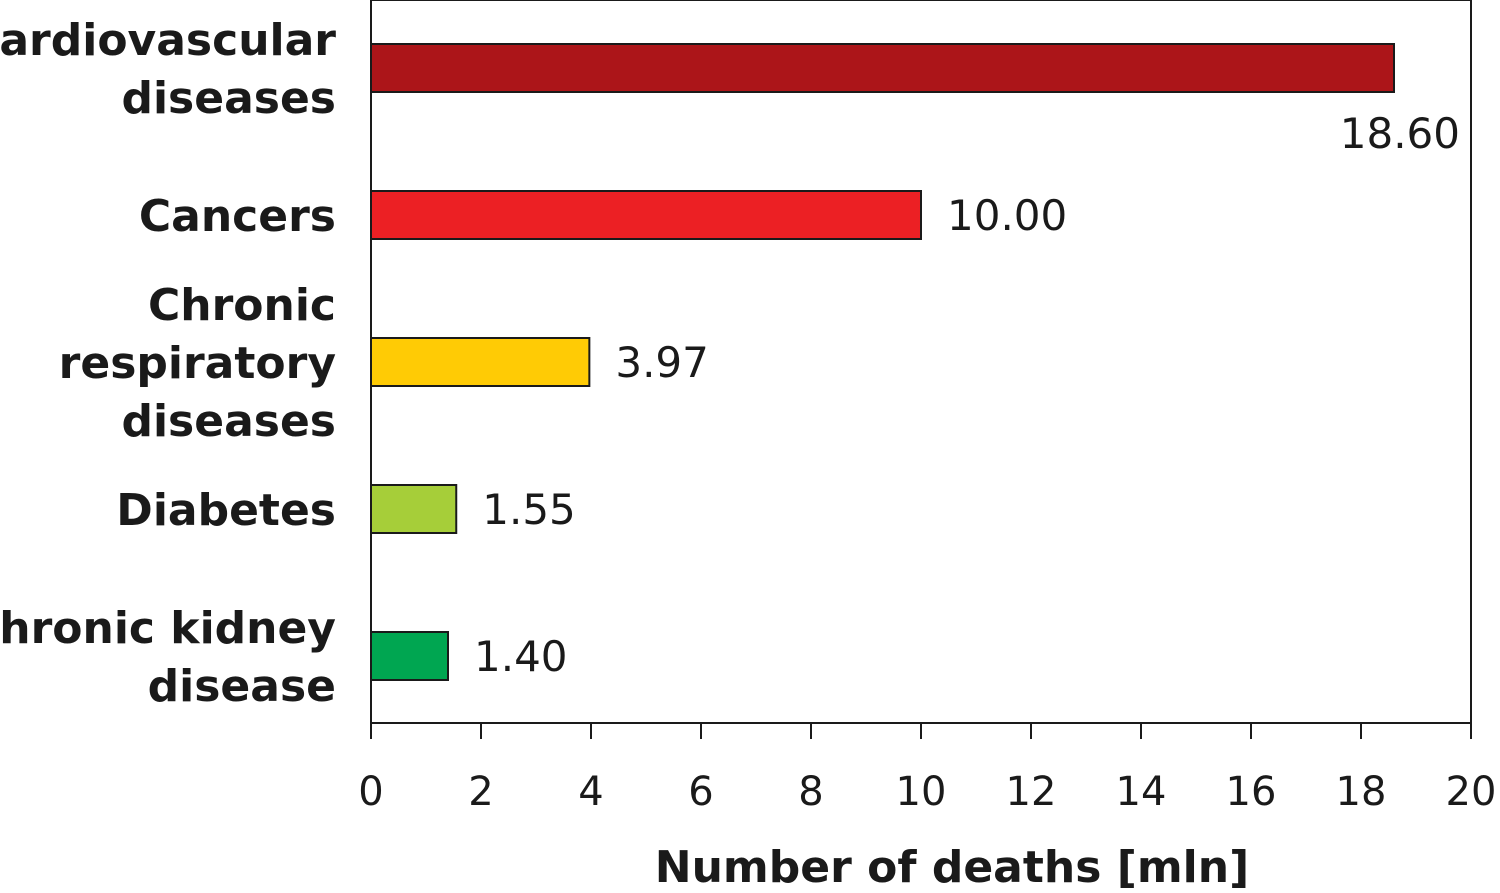 The image size is (1500, 893). I want to click on x-tick-label-10: 20, so click(1471, 792).